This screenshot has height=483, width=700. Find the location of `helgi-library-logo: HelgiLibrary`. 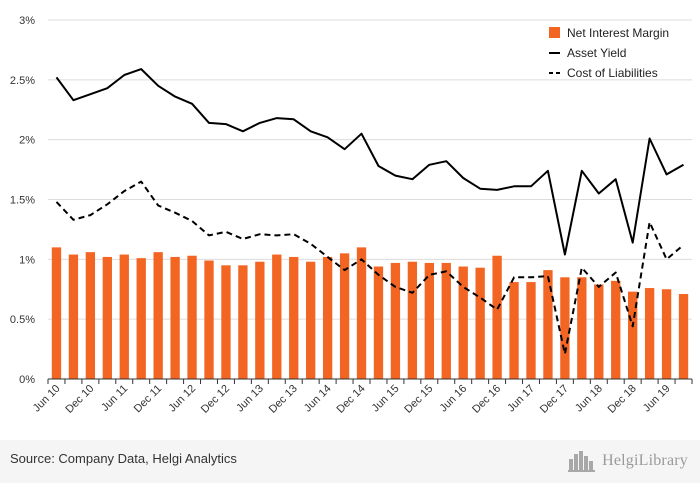

helgi-library-logo: HelgiLibrary is located at coordinates (628, 461).